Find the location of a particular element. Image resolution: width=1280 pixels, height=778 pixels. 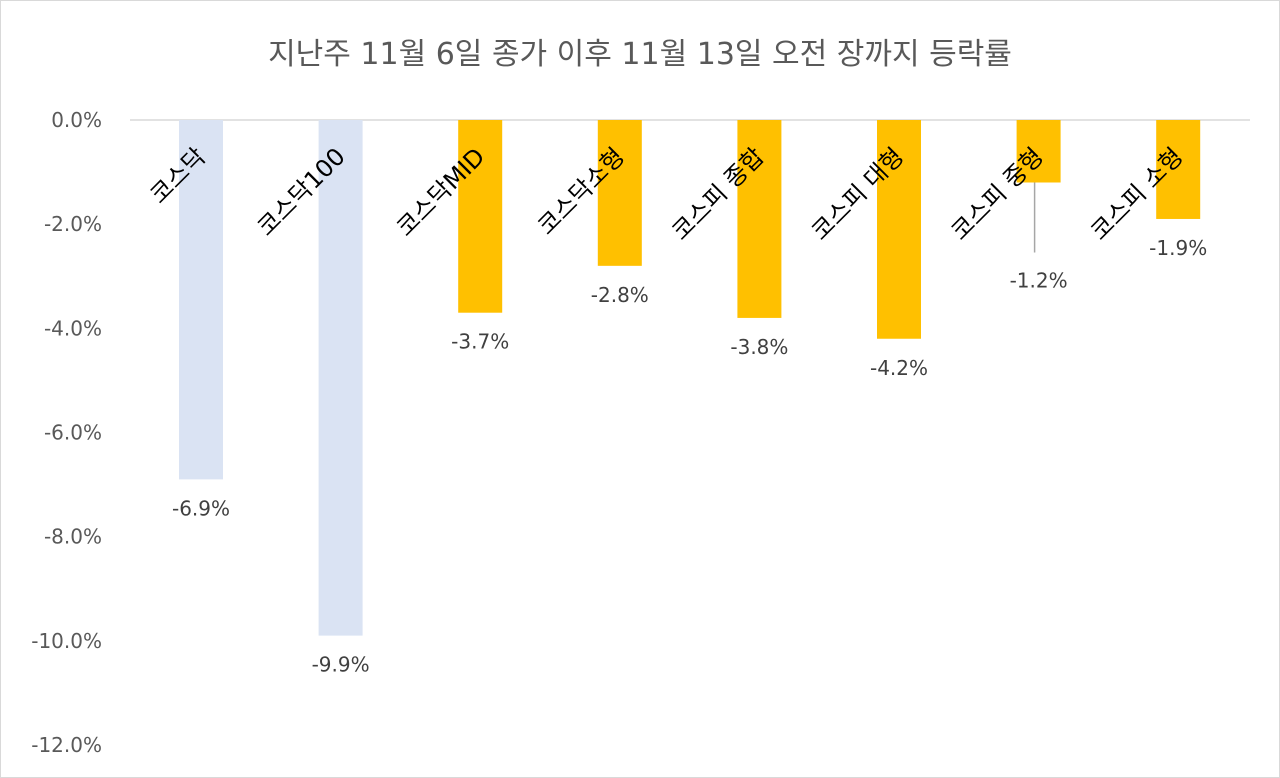

y-tick-label: -10.0% is located at coordinates (66, 641).